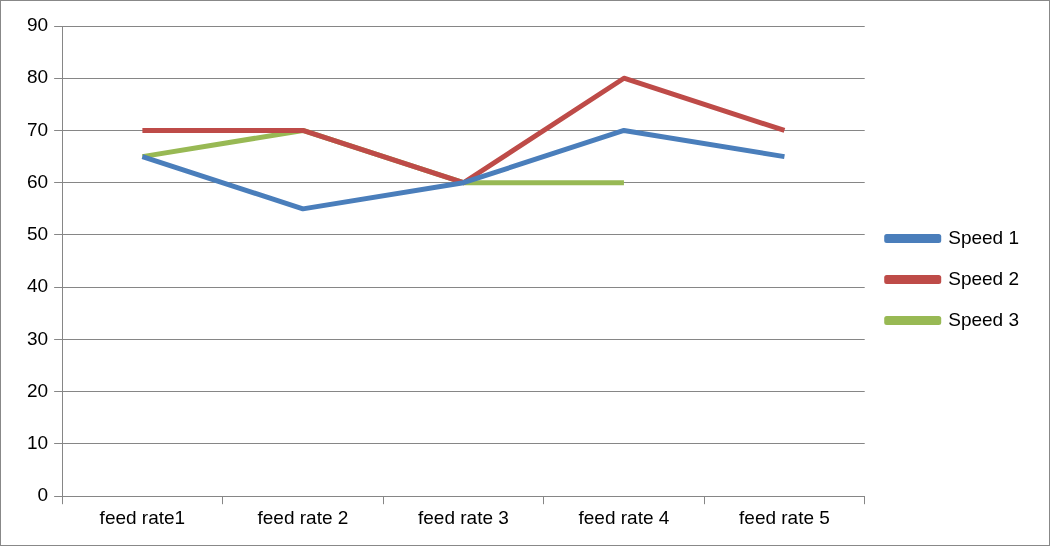 The width and height of the screenshot is (1050, 546). I want to click on y-tick-label: 80, so click(37, 77).